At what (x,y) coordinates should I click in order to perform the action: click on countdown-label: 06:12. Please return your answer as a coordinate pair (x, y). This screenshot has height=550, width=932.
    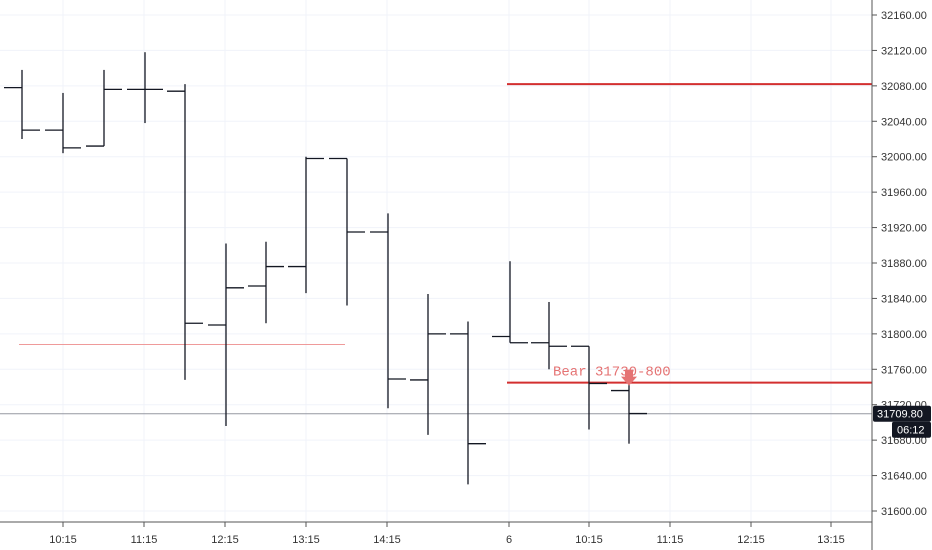
    Looking at the image, I should click on (911, 431).